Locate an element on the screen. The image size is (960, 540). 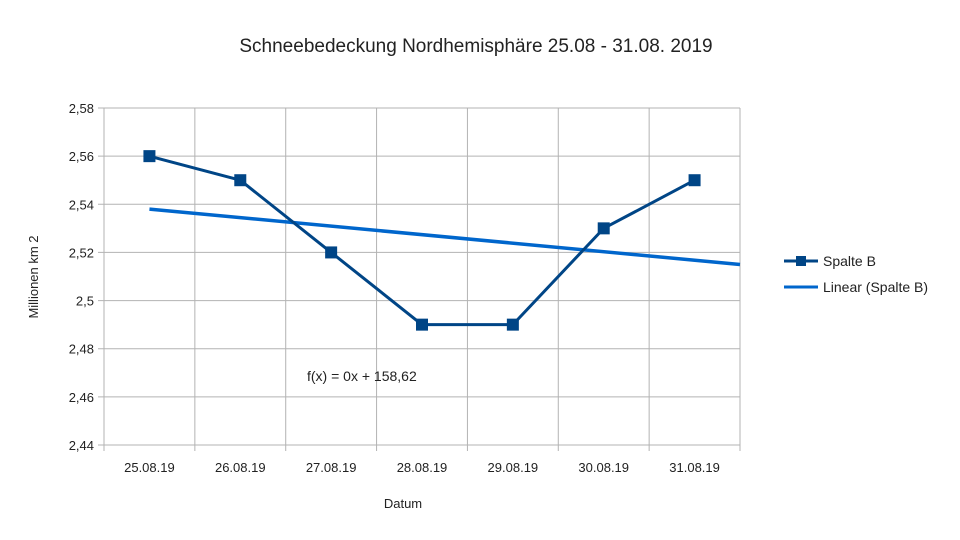
y-axis-ticks: 2,44 2,46 2,48 2,5 2,52 2,54 2,56 2,58 is located at coordinates (81, 277).